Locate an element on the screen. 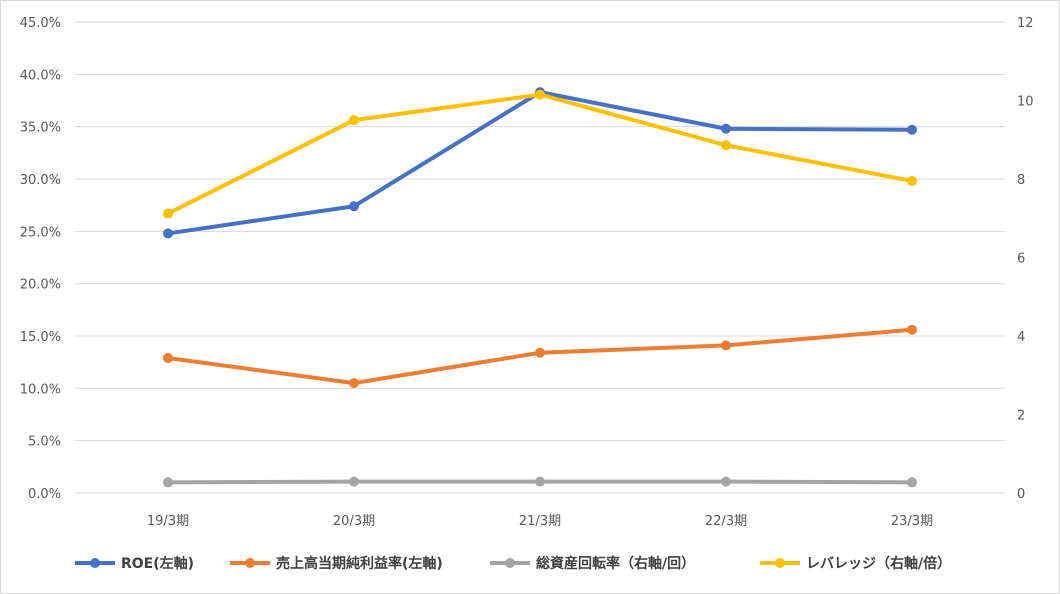 Image resolution: width=1060 pixels, height=594 pixels. left-tick-label: 0.0% is located at coordinates (44, 494).